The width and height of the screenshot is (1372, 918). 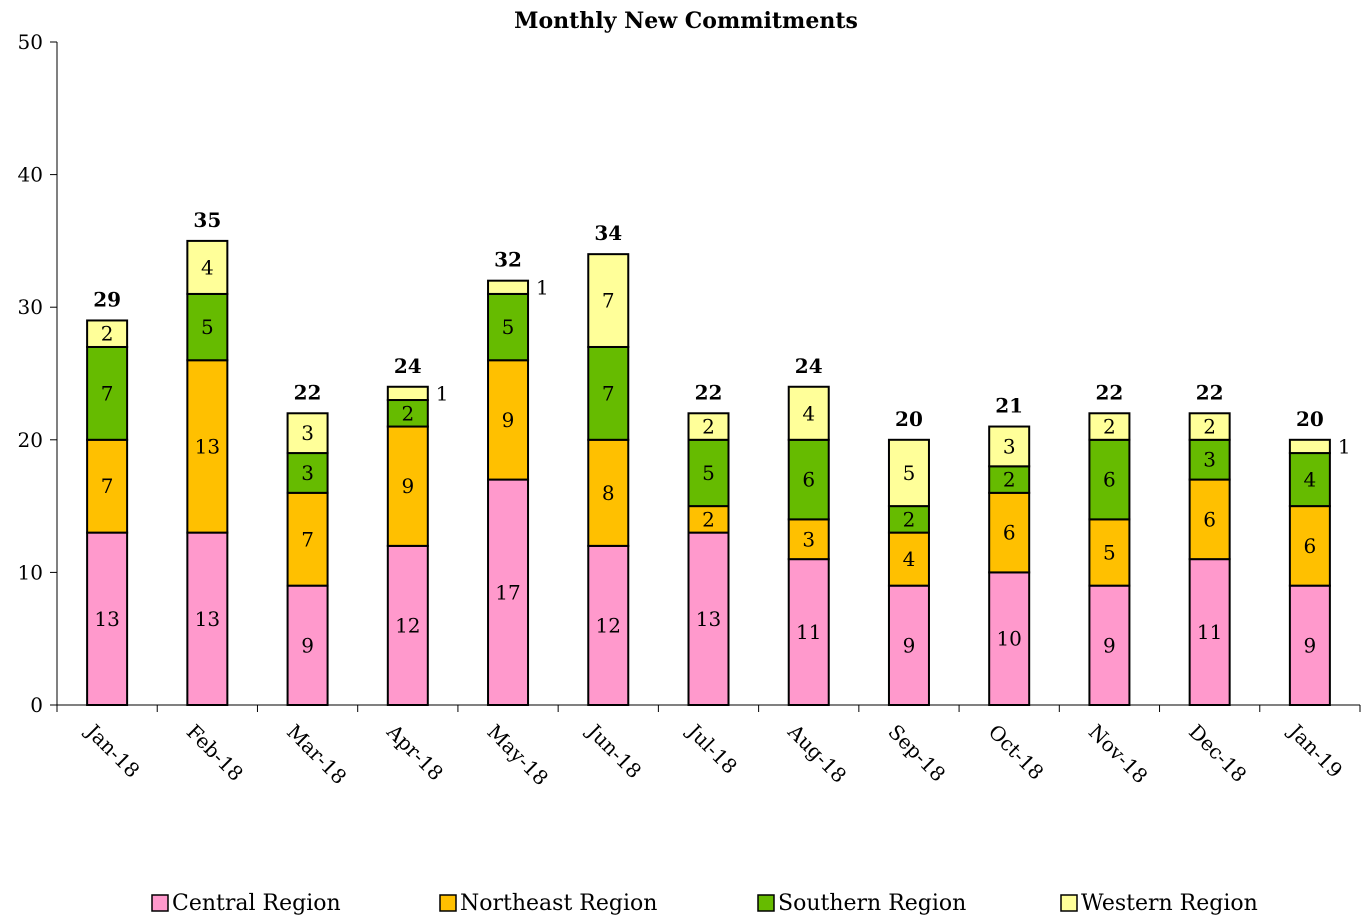 I want to click on legend-item: Western Region, so click(x=1159, y=903).